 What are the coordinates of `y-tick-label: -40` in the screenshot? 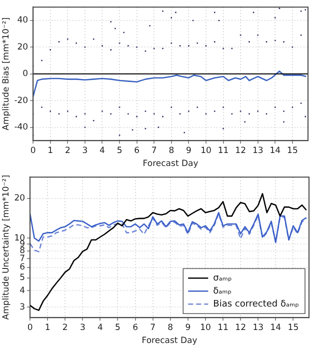 It's located at (21, 127).